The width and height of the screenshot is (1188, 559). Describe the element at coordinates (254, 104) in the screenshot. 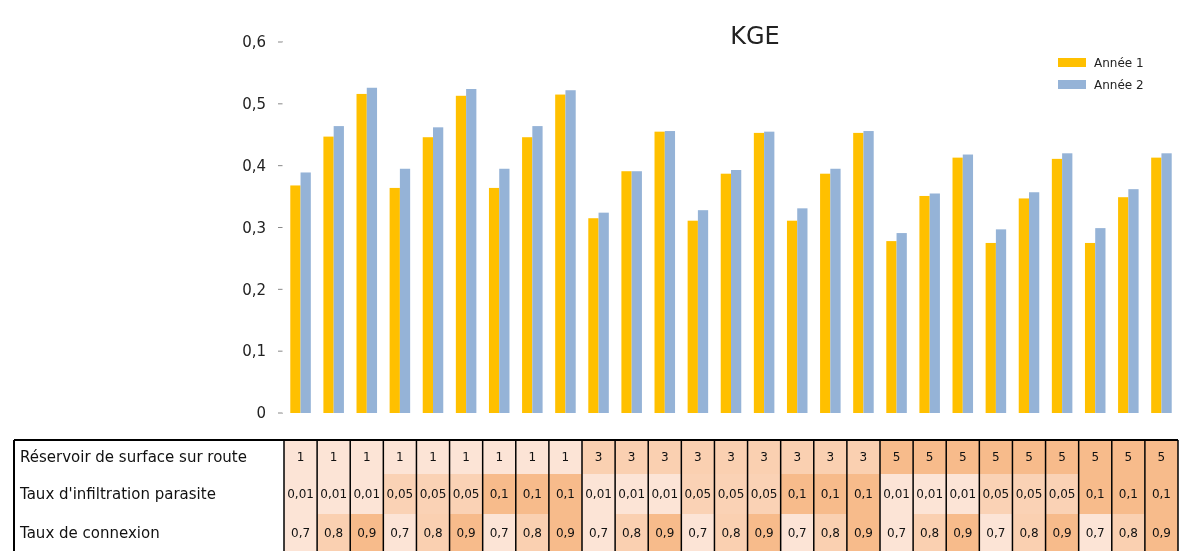

I see `y-tick-label: 0,5` at that location.